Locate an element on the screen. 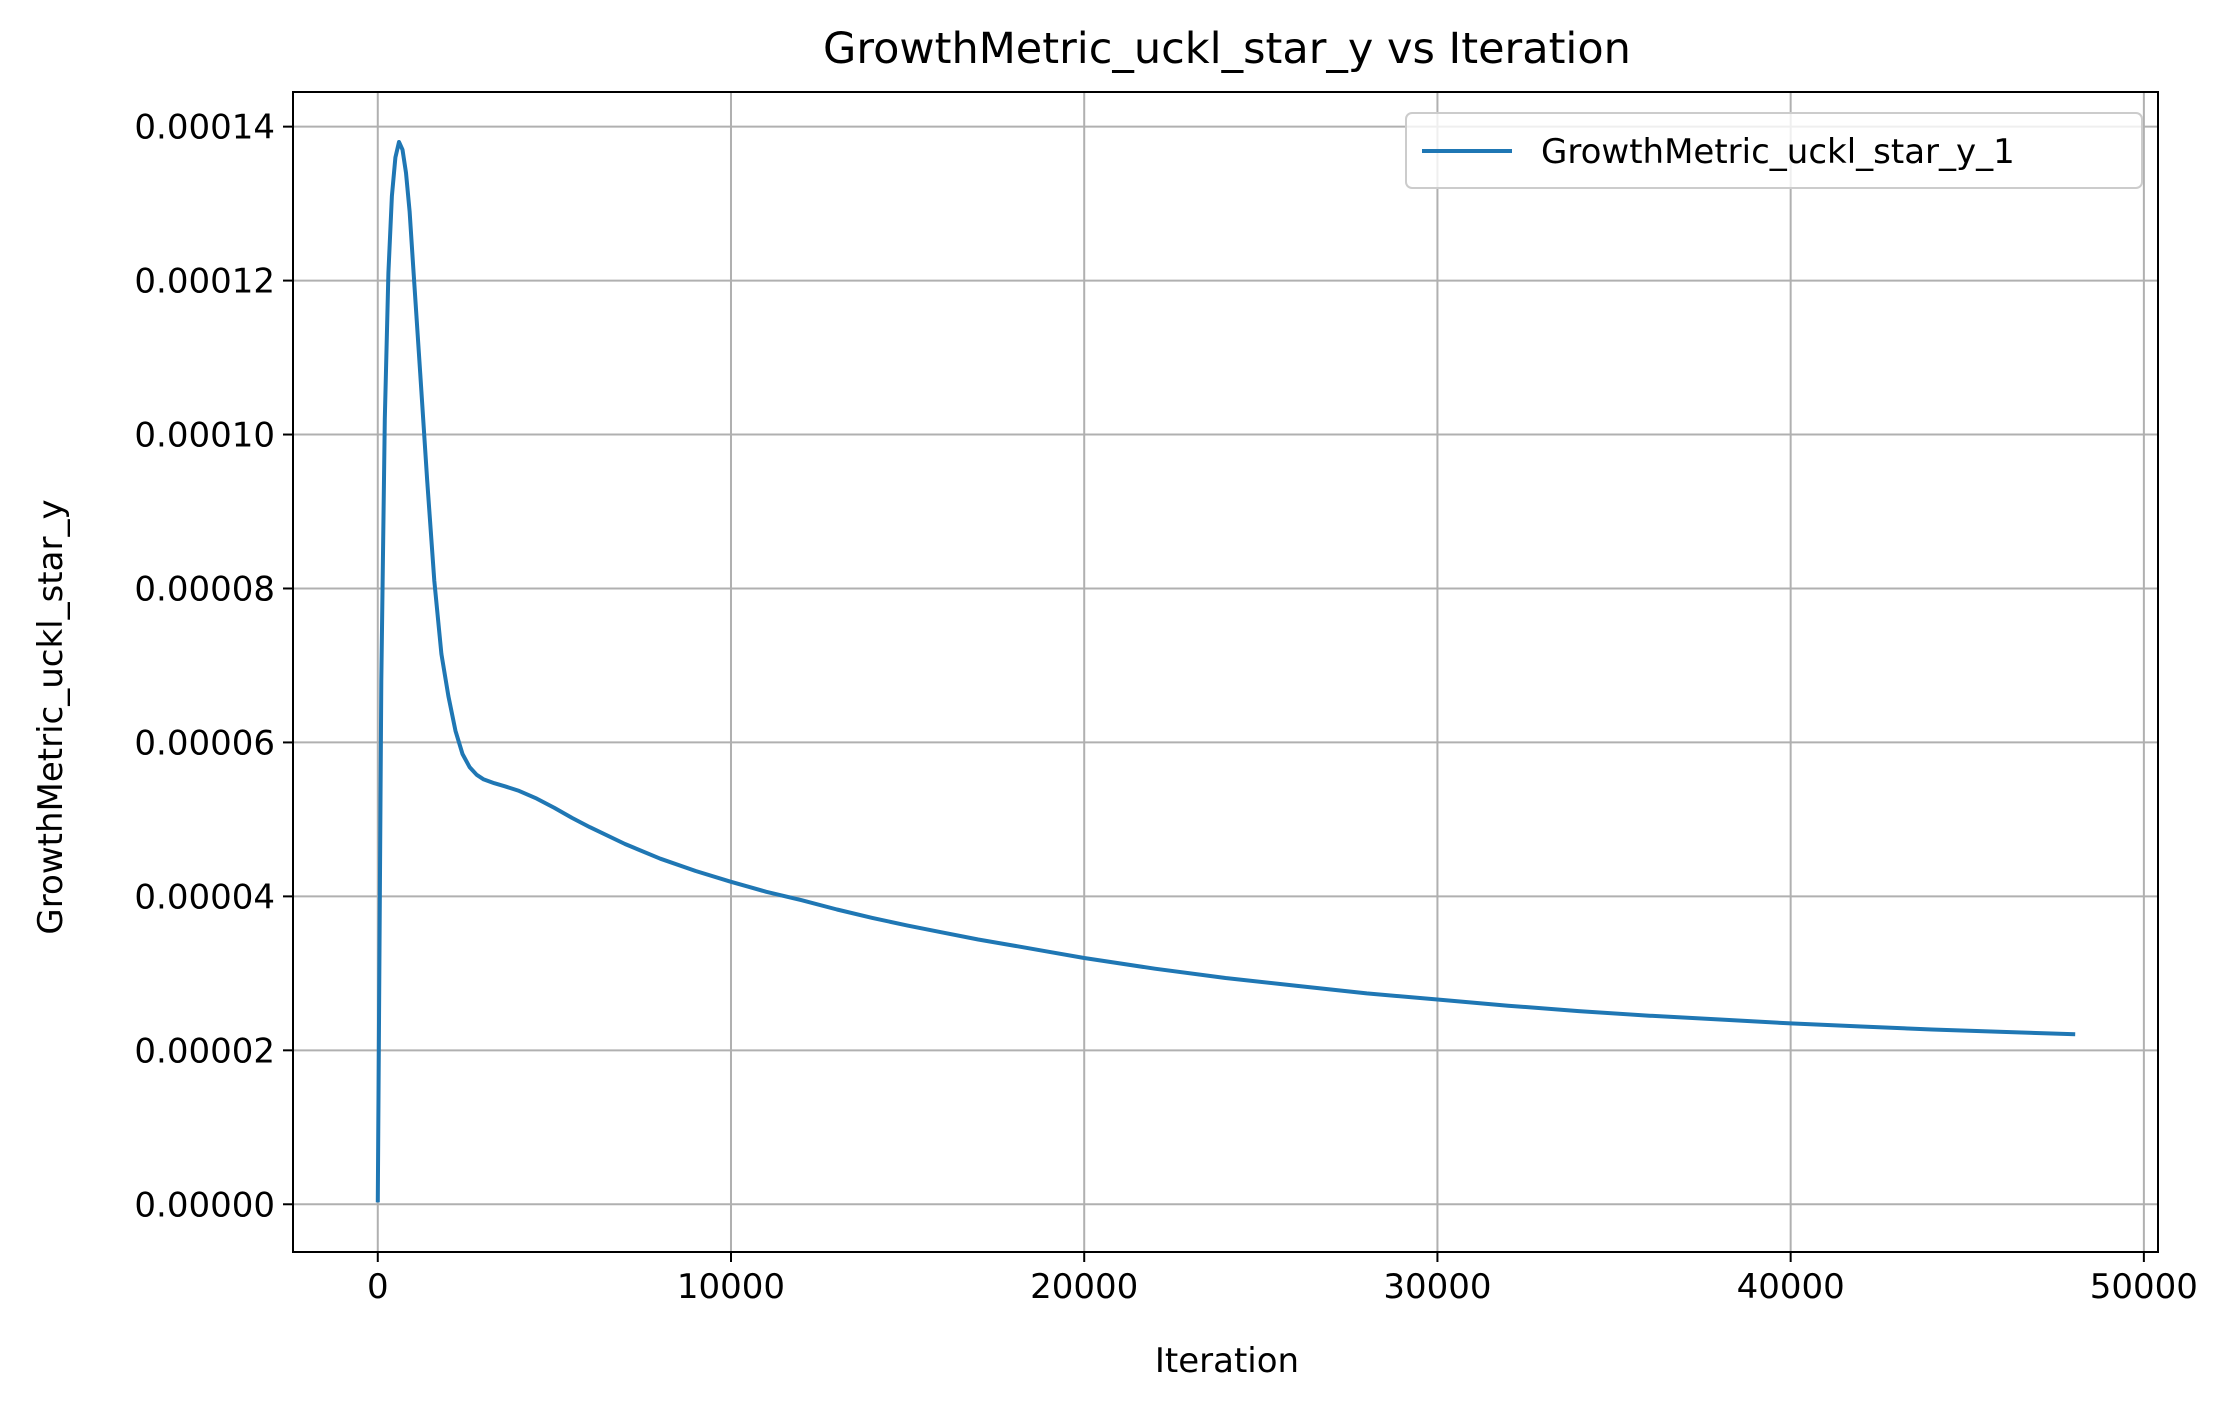 The image size is (2233, 1407). y-tick-label: 0.00012 is located at coordinates (204, 282).